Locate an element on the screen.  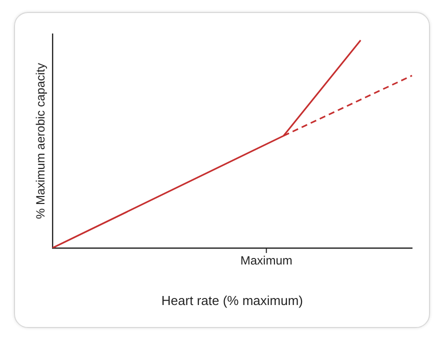
y-axis-title: % Maximum aerobic capacity is located at coordinates (41, 141).